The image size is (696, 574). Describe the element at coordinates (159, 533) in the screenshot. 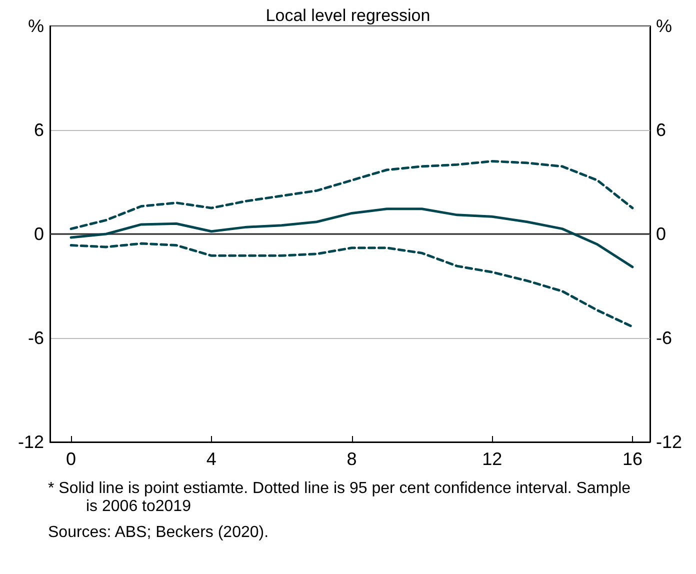

I see `source-note: Sources: ABS; Beckers (2020).` at that location.